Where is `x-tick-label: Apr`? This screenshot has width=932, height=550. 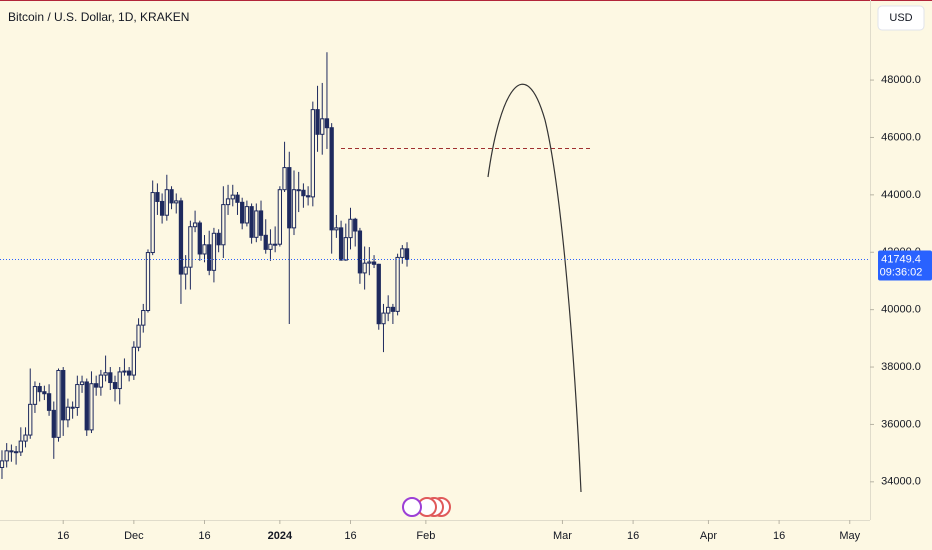 x-tick-label: Apr is located at coordinates (708, 536).